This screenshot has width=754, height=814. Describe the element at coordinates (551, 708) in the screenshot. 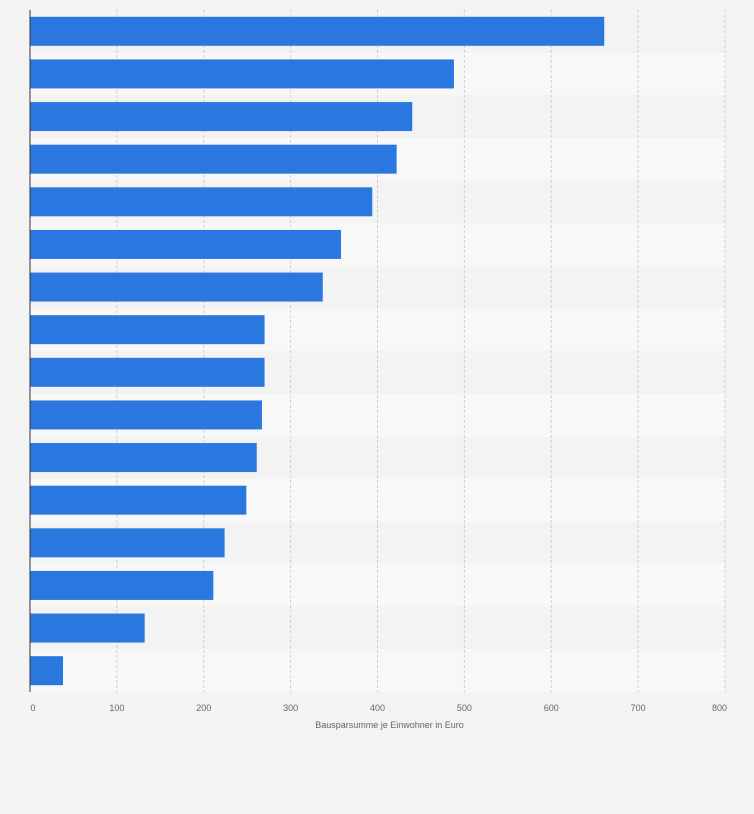

I see `x-tick-label: 600` at that location.